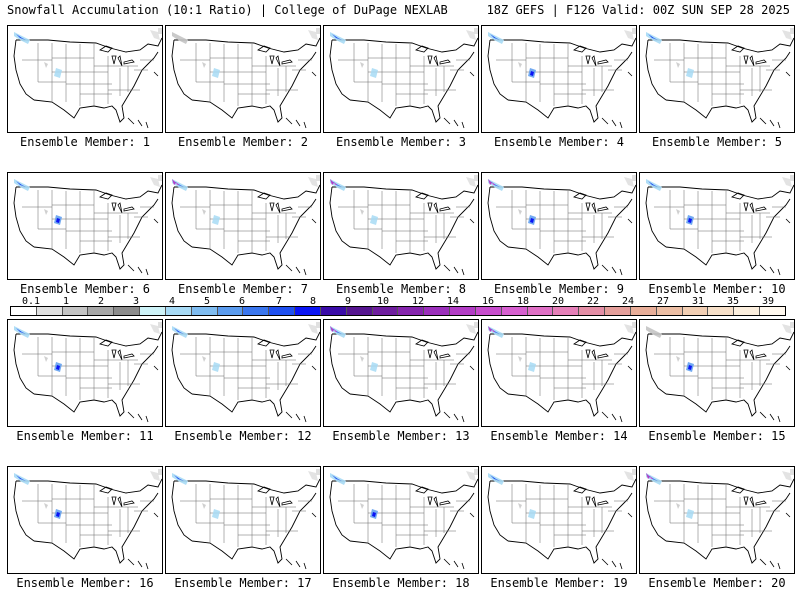 This screenshot has width=800, height=600. Describe the element at coordinates (85, 583) in the screenshot. I see `ensemble-member-label: Ensemble Member: 16` at that location.